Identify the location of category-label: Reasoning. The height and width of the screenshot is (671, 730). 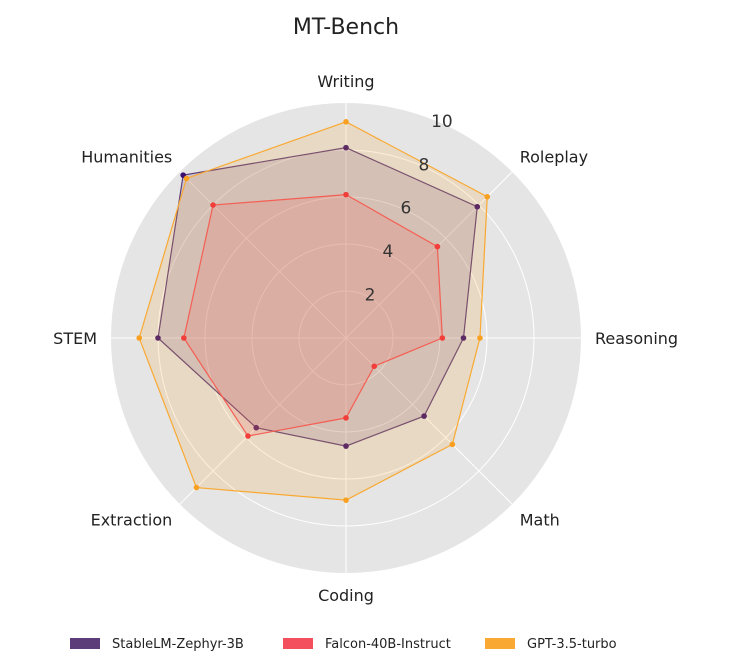
(636, 338).